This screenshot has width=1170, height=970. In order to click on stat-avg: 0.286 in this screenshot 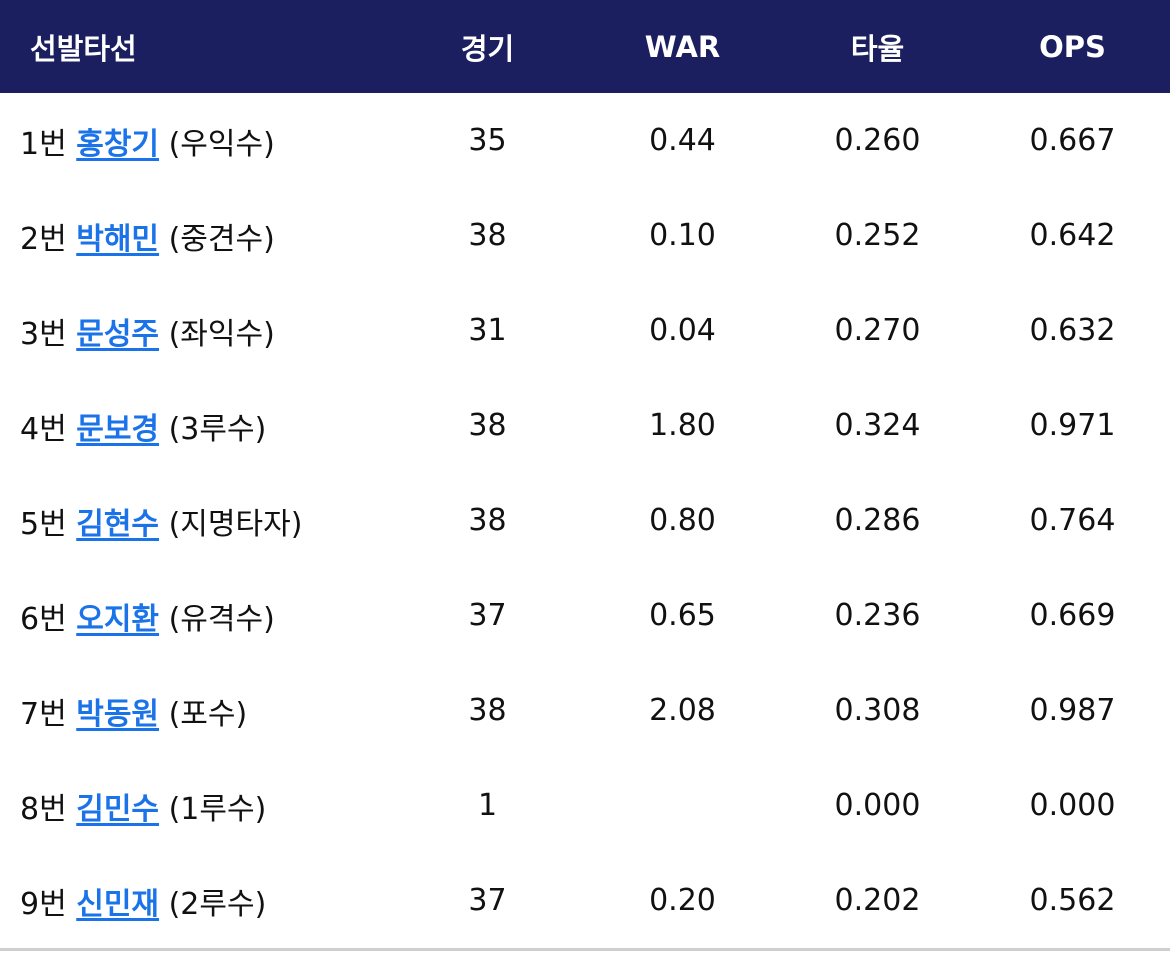, I will do `click(877, 520)`.